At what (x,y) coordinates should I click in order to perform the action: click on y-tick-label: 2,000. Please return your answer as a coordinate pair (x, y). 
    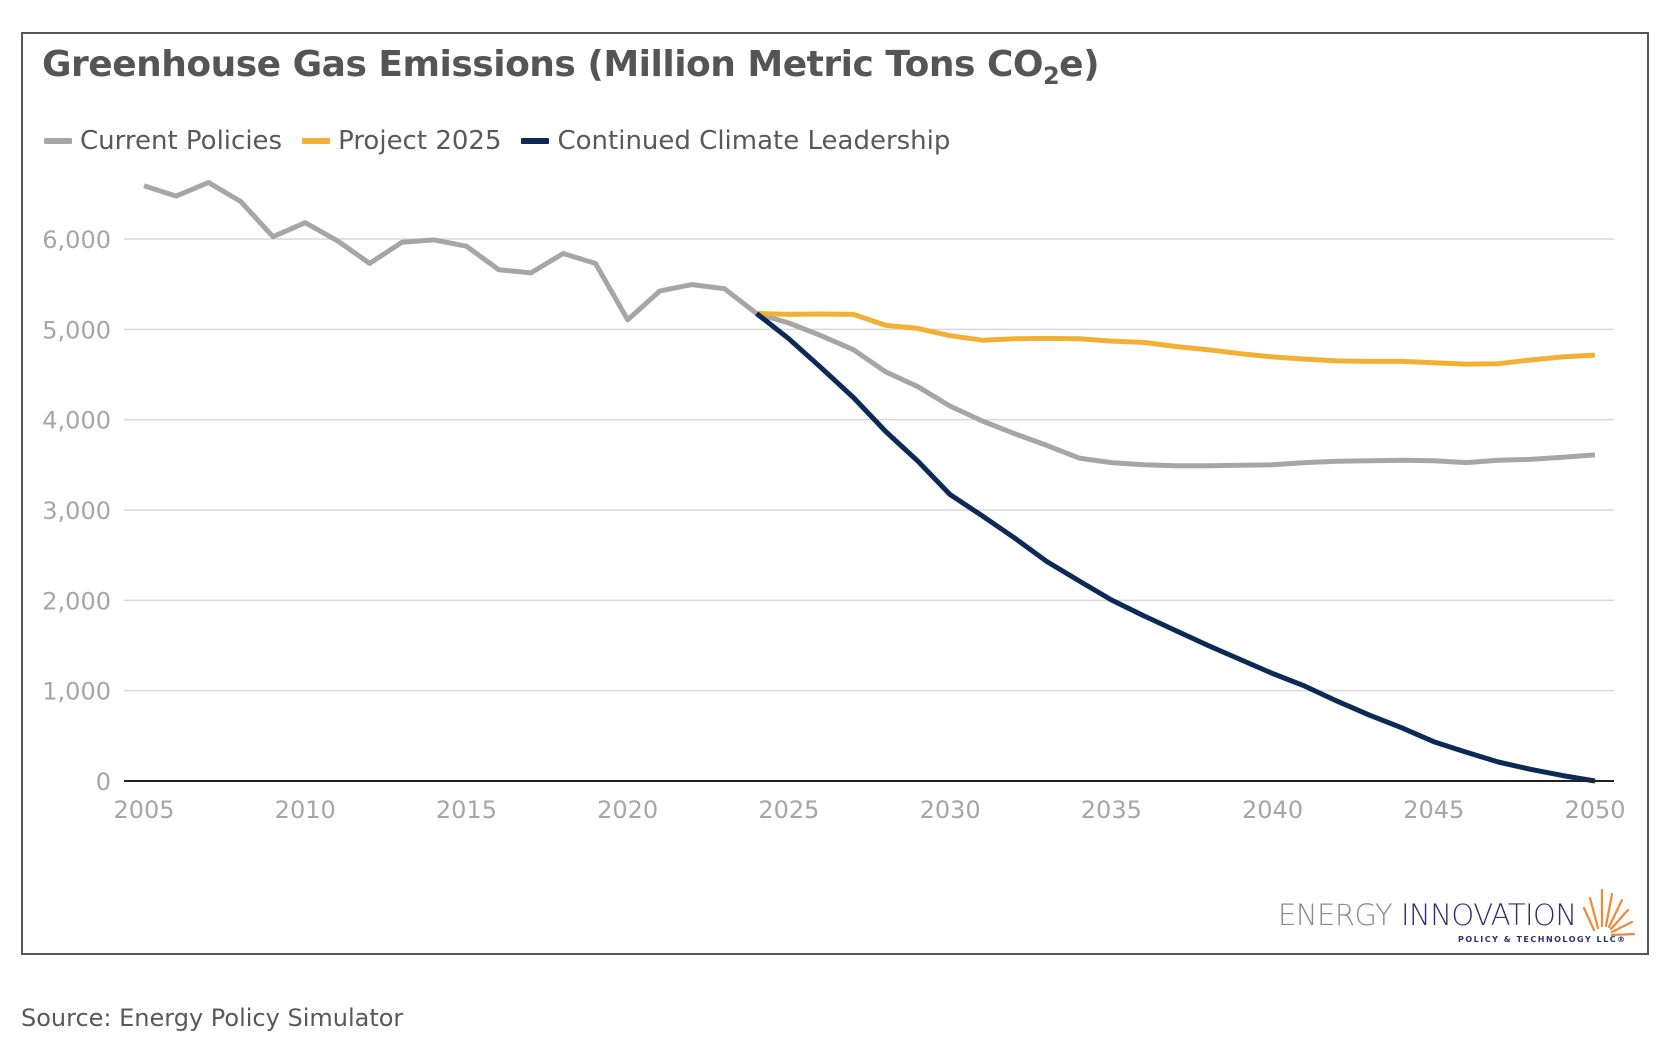
    Looking at the image, I should click on (76, 601).